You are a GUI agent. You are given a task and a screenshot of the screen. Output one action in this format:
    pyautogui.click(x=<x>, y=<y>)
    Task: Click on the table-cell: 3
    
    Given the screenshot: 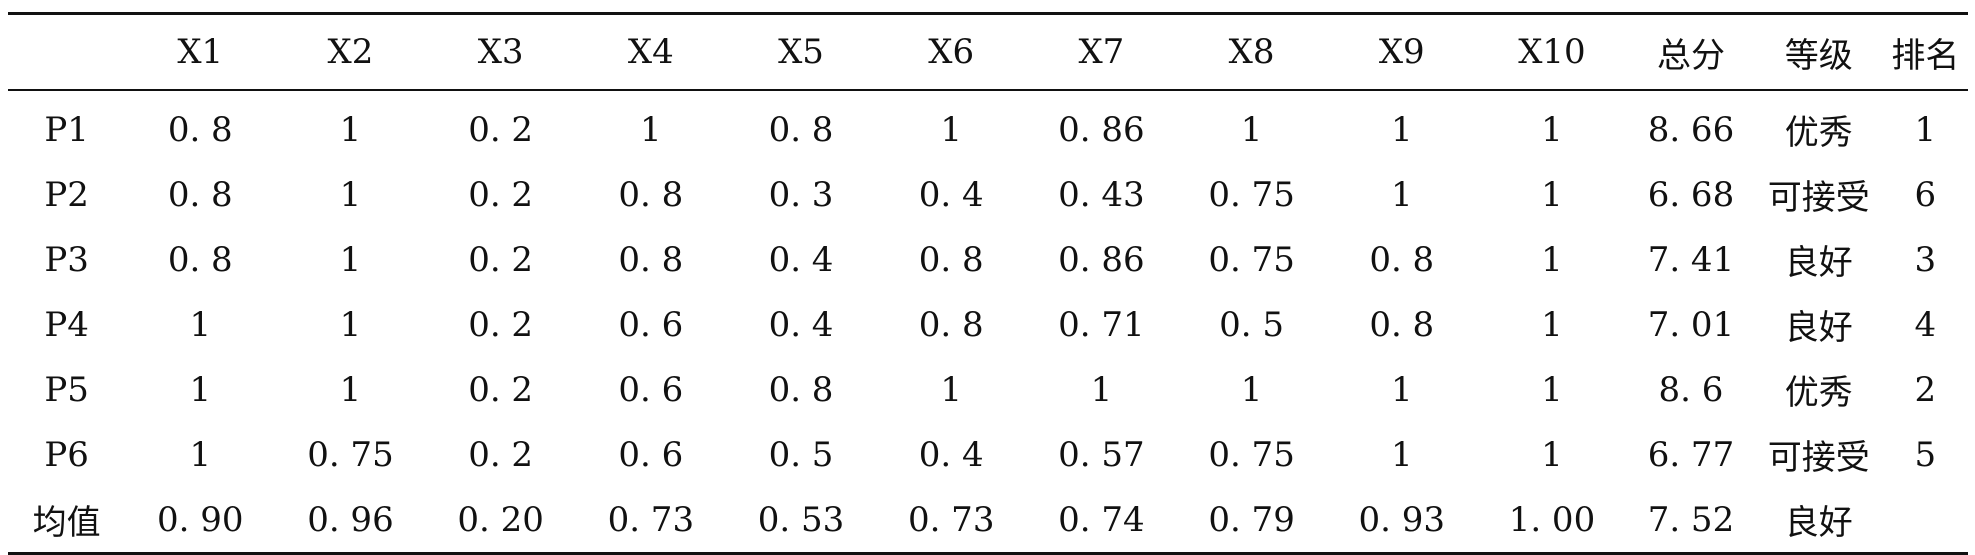 What is the action you would take?
    pyautogui.click(x=1925, y=259)
    